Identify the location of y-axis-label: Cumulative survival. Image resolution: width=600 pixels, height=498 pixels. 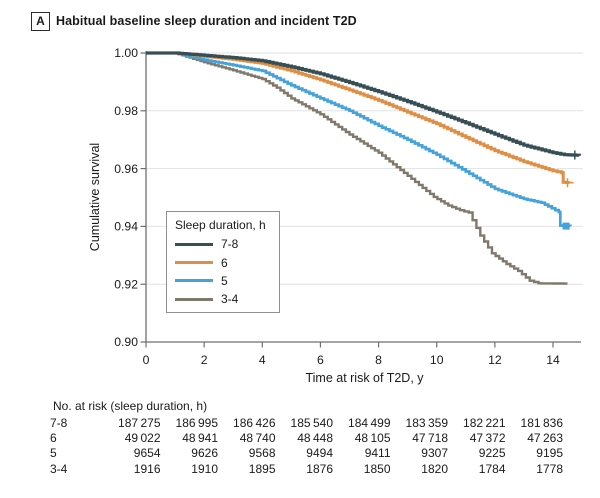
(95, 197).